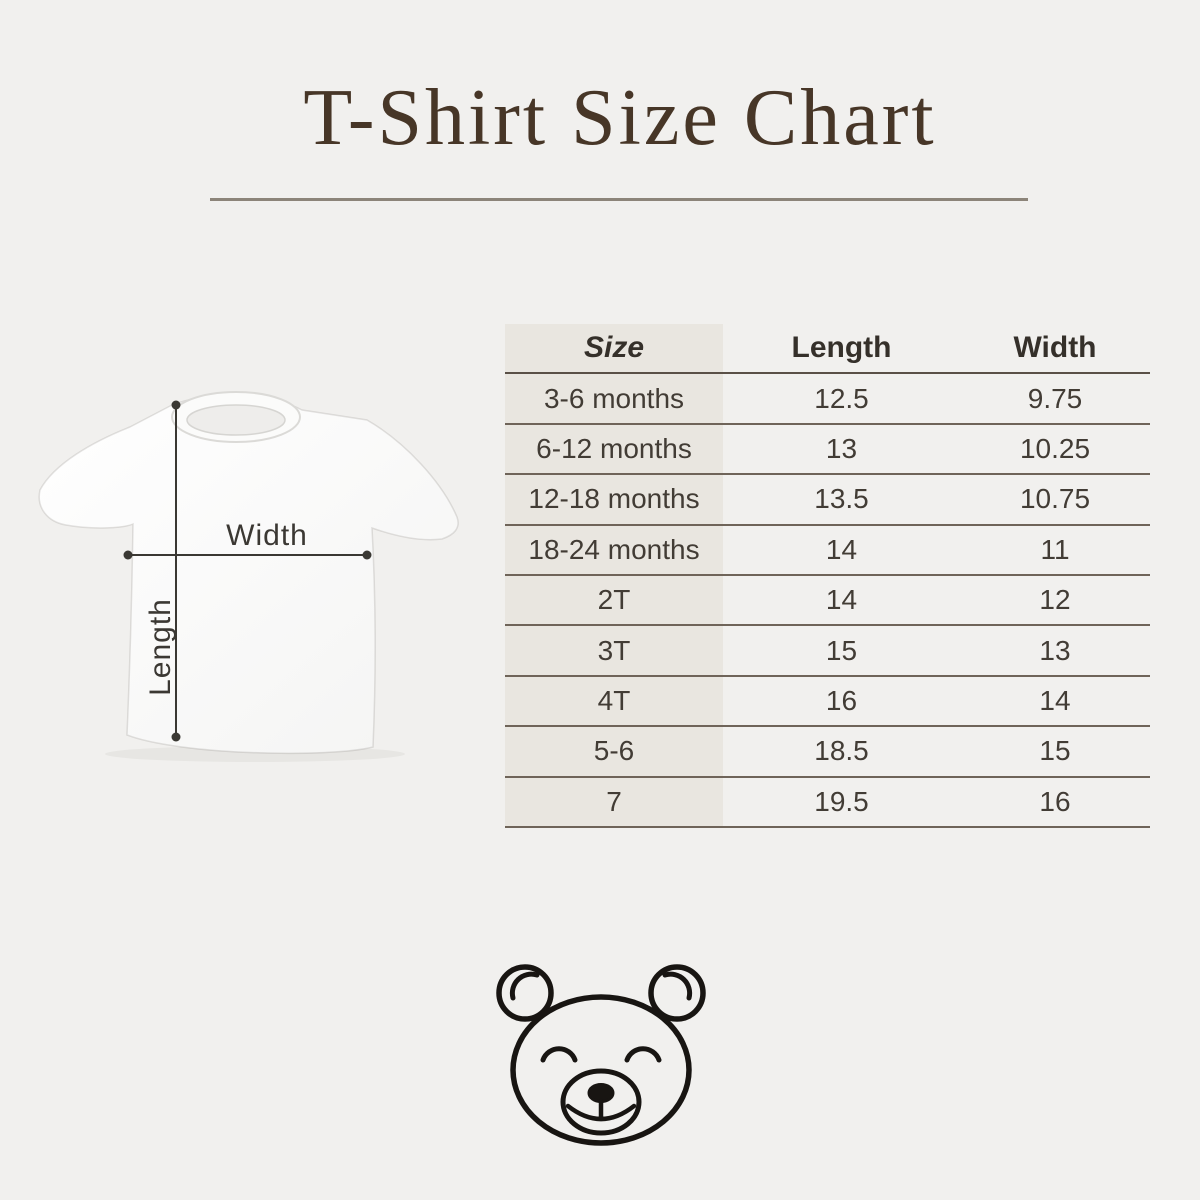 The width and height of the screenshot is (1200, 1200). What do you see at coordinates (614, 650) in the screenshot?
I see `size-cell: 3T` at bounding box center [614, 650].